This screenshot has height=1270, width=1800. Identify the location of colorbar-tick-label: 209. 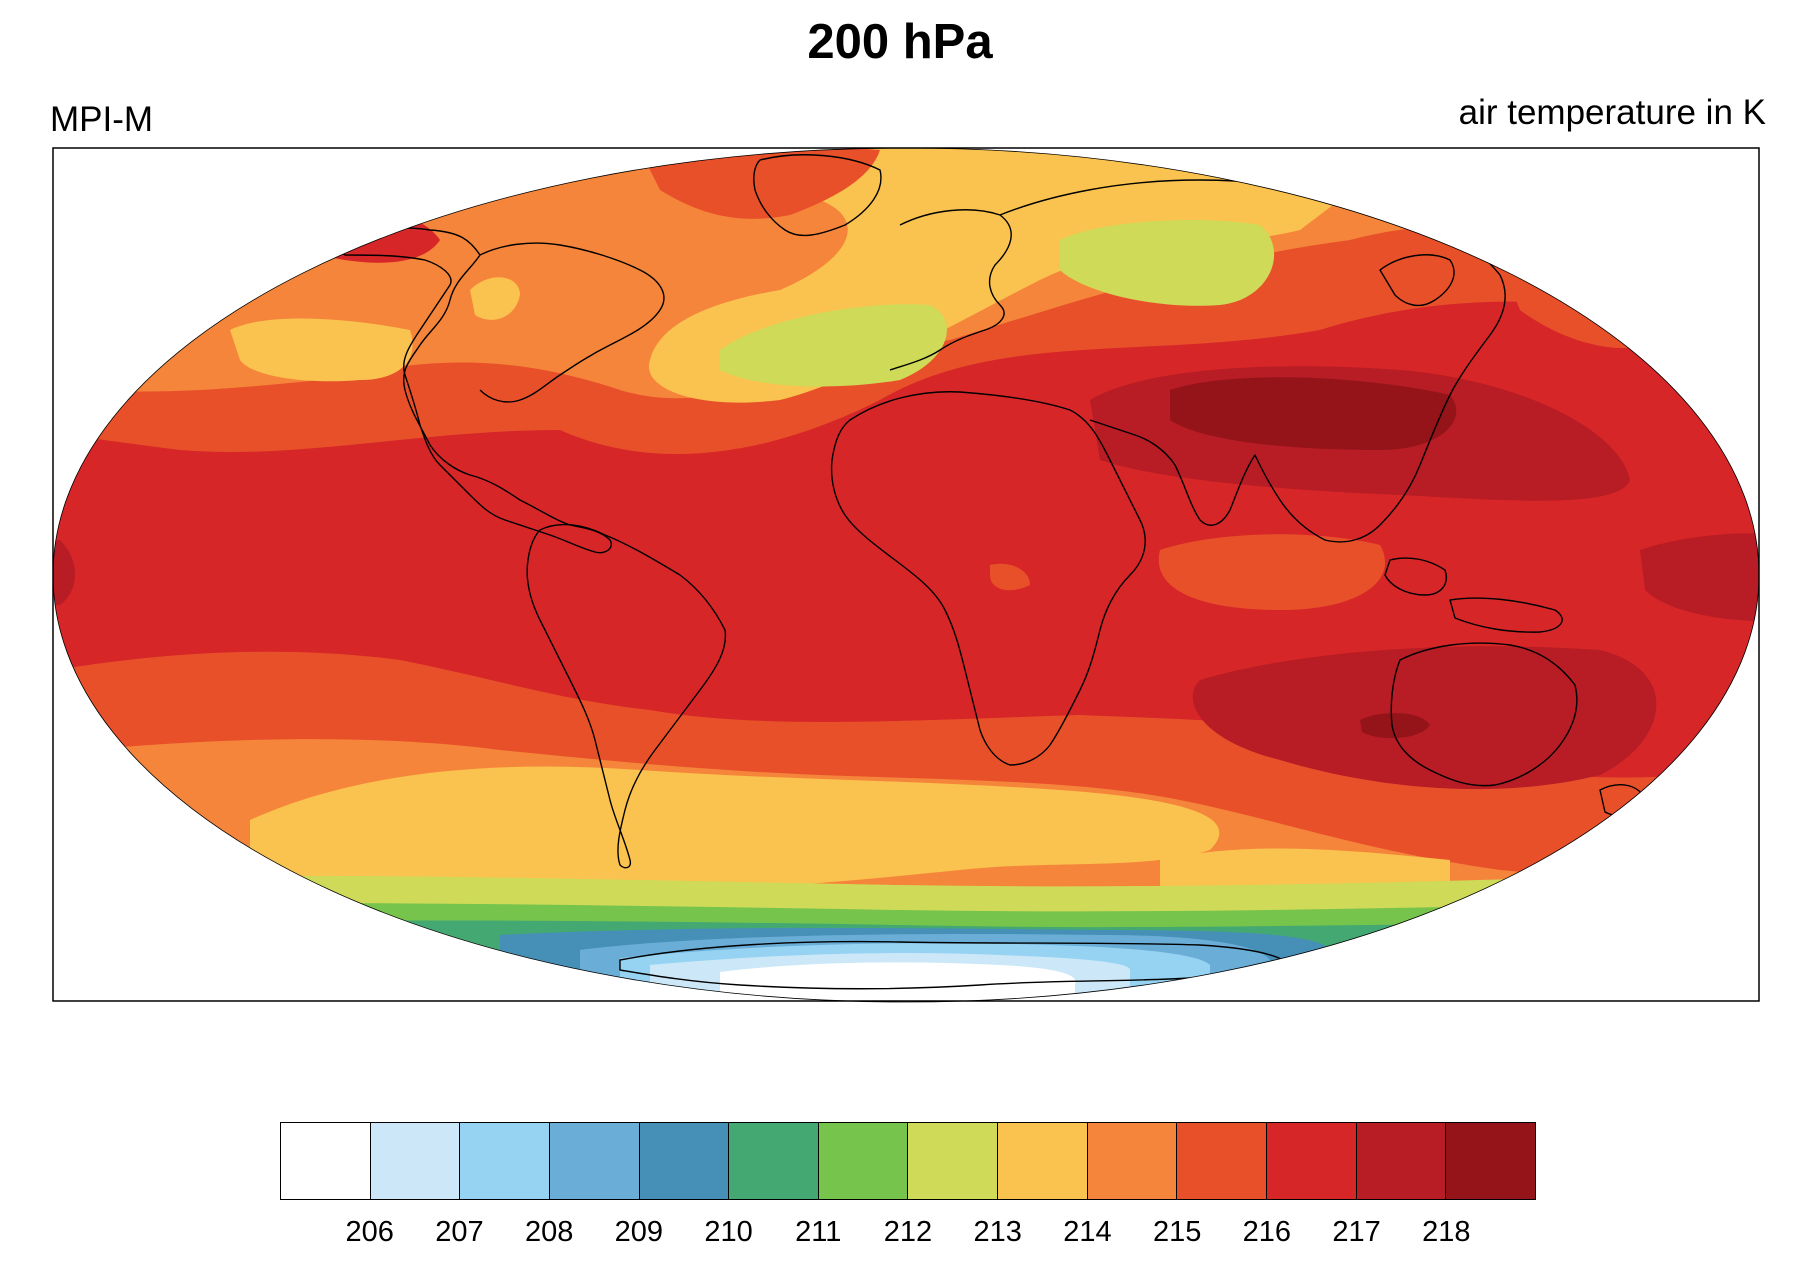
(639, 1232).